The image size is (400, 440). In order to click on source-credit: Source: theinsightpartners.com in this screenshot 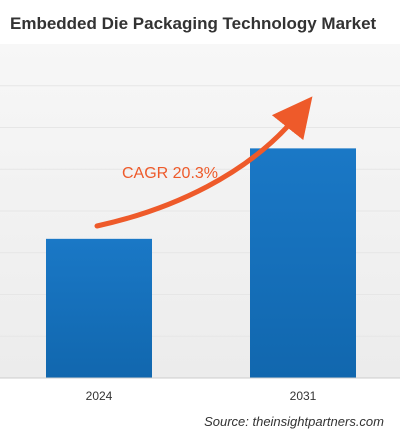, I will do `click(294, 421)`.